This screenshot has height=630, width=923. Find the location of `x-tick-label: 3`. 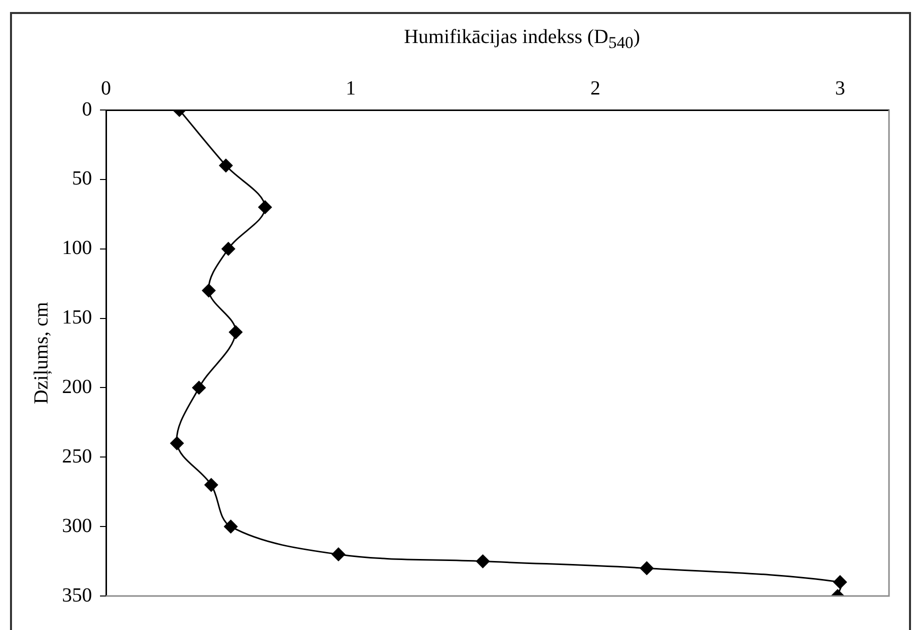

x-tick-label: 3 is located at coordinates (840, 88).